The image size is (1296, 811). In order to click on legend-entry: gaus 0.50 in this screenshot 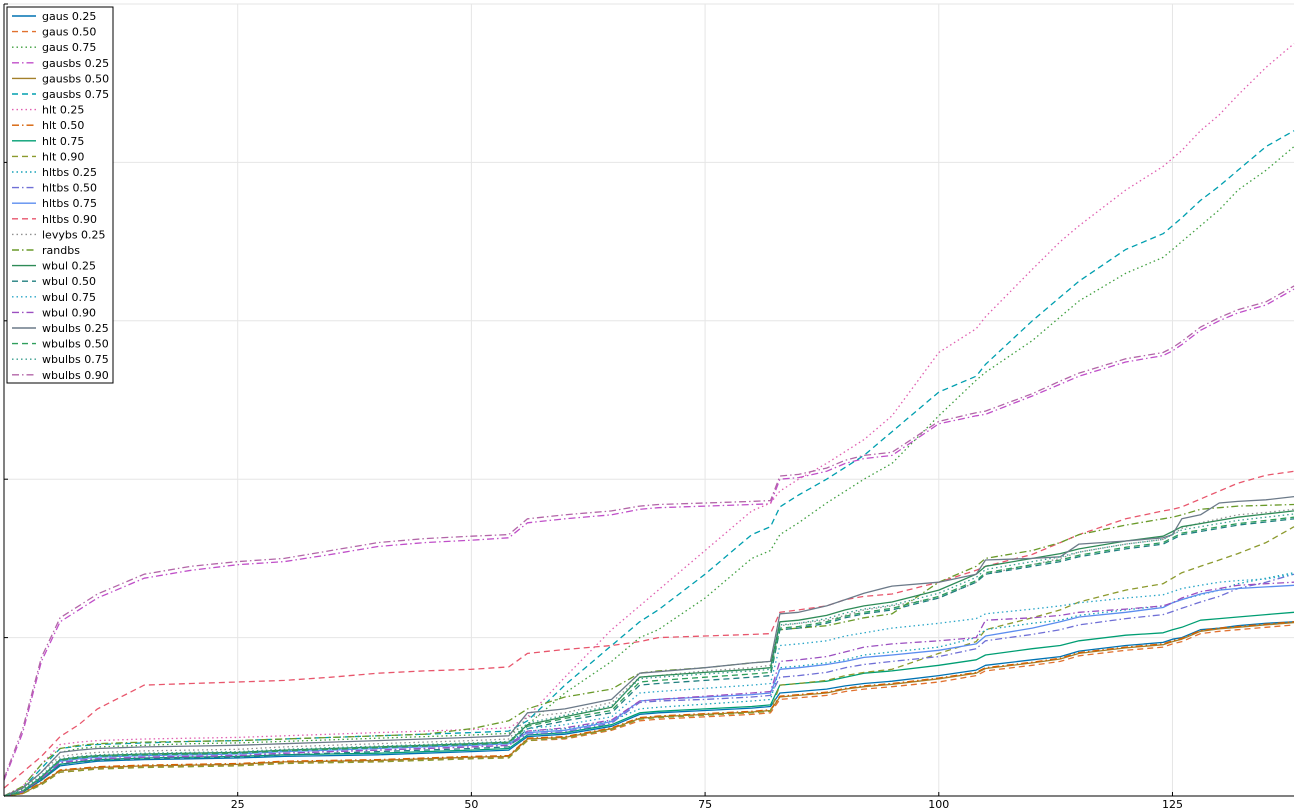, I will do `click(54, 32)`.